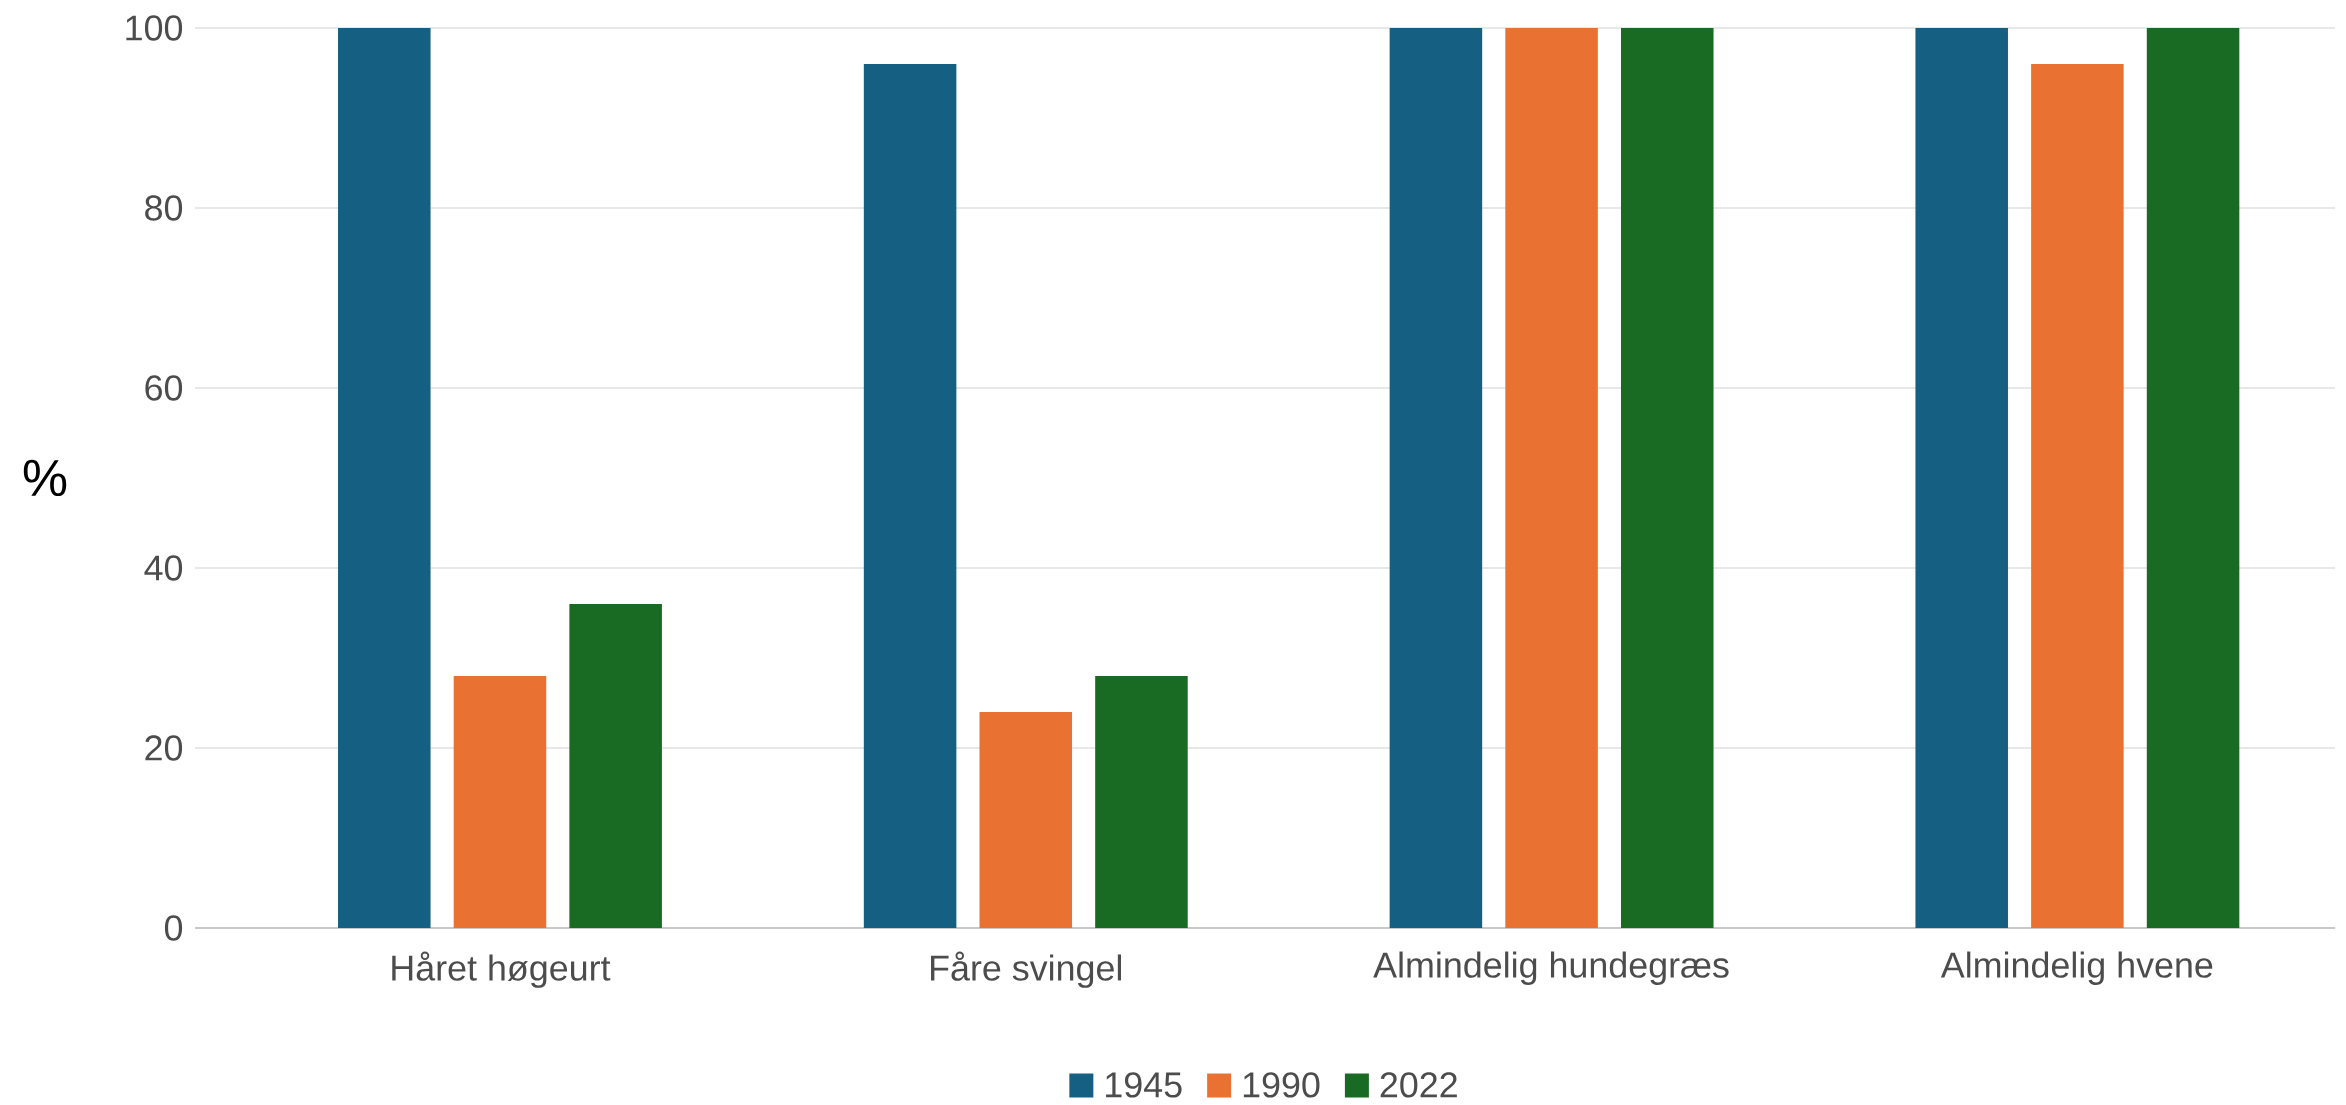 This screenshot has height=1105, width=2346. What do you see at coordinates (154, 28) in the screenshot?
I see `y-tick-label: 100` at bounding box center [154, 28].